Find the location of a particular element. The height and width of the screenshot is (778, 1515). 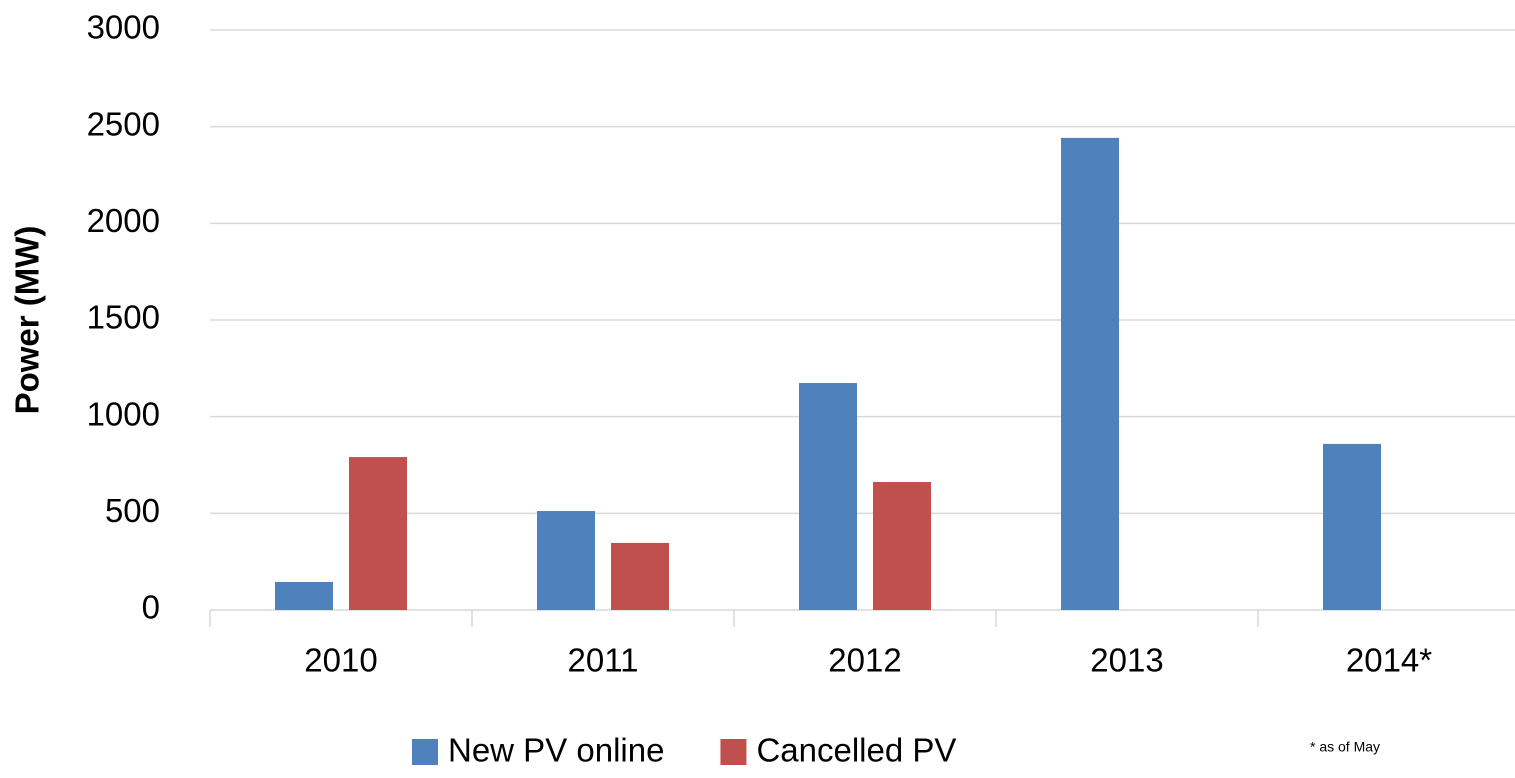

x-tick-label: 2012 is located at coordinates (864, 660).